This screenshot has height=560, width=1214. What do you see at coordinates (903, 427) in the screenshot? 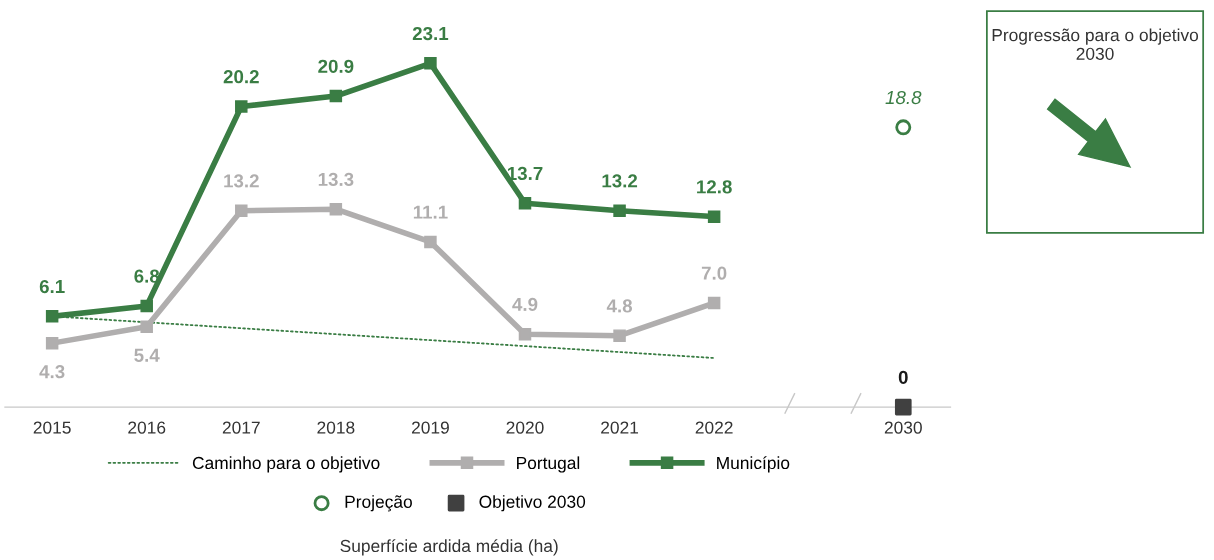
I see `x-tick-label: 2030` at bounding box center [903, 427].